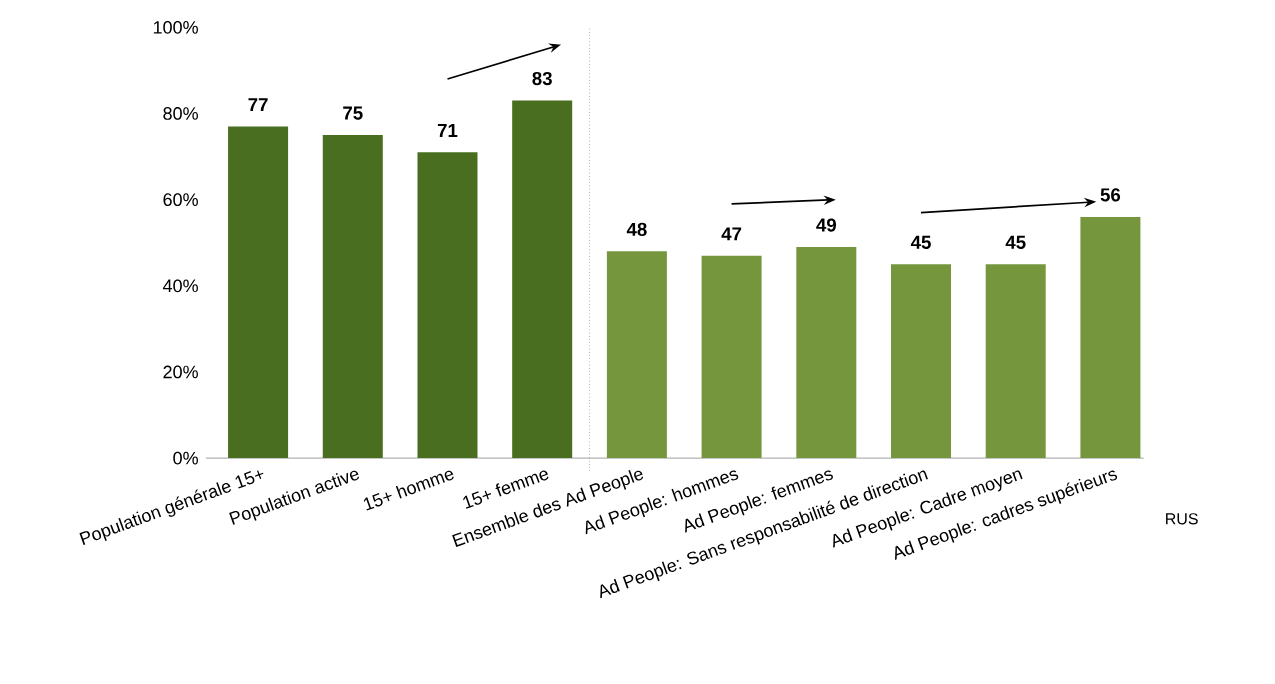 Image resolution: width=1275 pixels, height=684 pixels. I want to click on data-label: 49, so click(826, 225).